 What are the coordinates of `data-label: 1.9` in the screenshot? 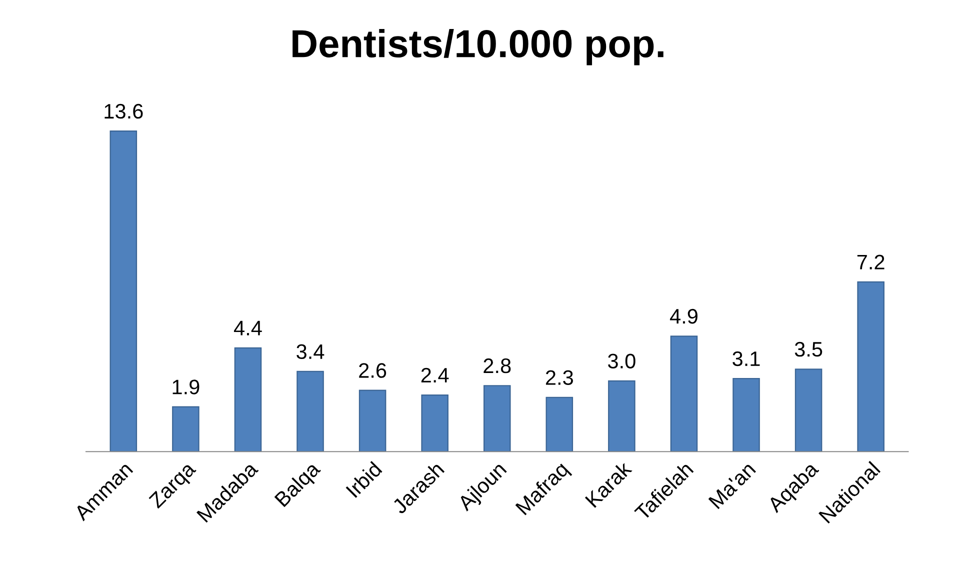 It's located at (186, 387).